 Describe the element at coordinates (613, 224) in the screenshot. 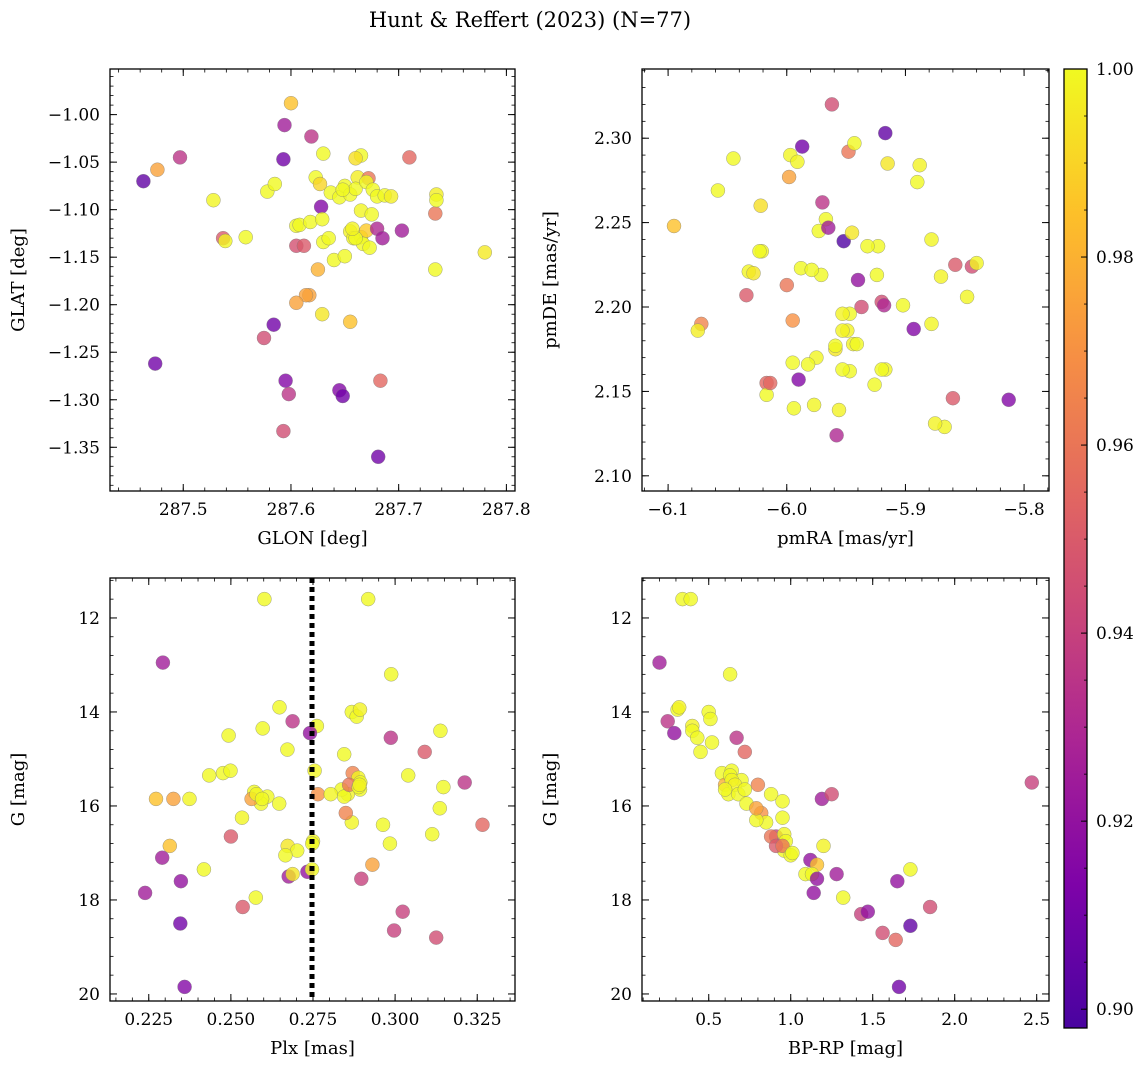

I see `y-tick-label: 2.25` at that location.